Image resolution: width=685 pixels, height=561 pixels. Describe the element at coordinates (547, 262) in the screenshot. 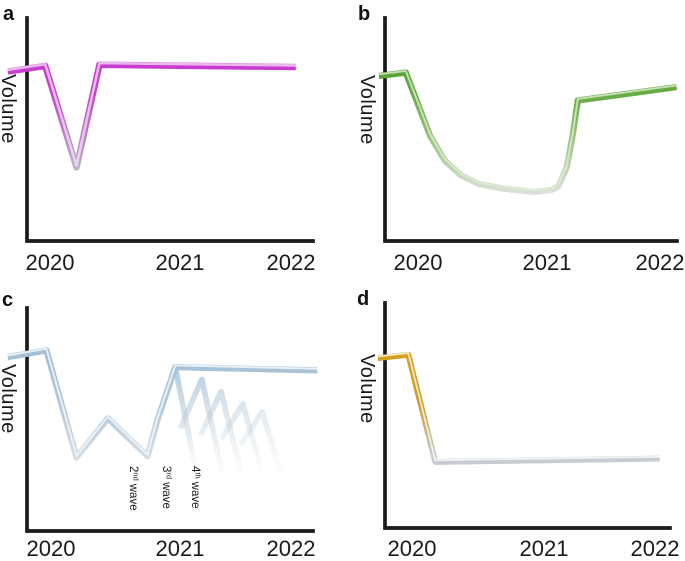

I see `x-tick-b-2021: 2021` at that location.